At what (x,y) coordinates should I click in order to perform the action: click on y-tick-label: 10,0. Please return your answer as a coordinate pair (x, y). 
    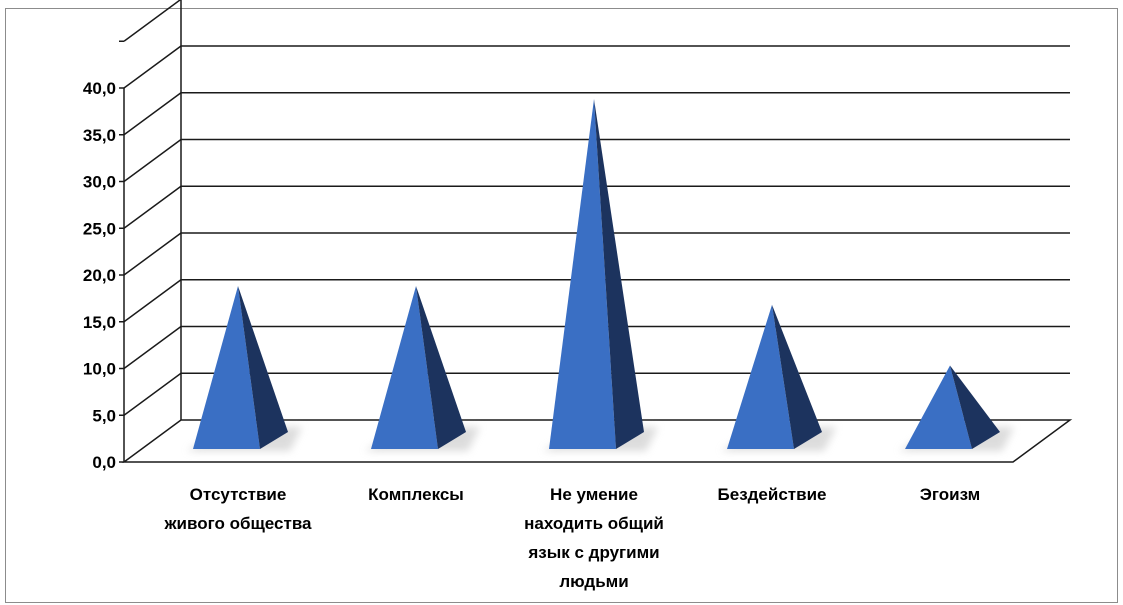
    Looking at the image, I should click on (99, 369).